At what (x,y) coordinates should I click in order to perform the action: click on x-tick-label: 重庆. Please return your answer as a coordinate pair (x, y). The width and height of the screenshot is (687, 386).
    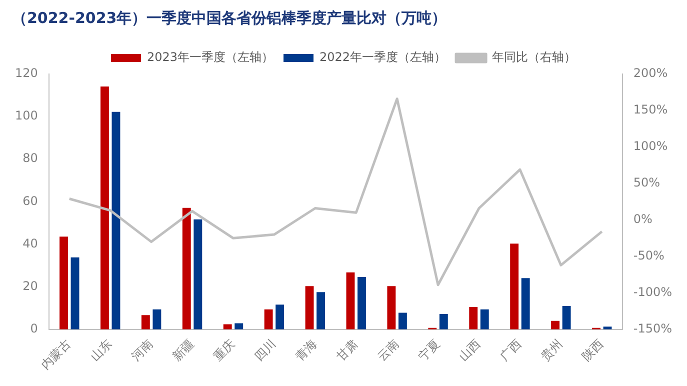
    Looking at the image, I should click on (224, 350).